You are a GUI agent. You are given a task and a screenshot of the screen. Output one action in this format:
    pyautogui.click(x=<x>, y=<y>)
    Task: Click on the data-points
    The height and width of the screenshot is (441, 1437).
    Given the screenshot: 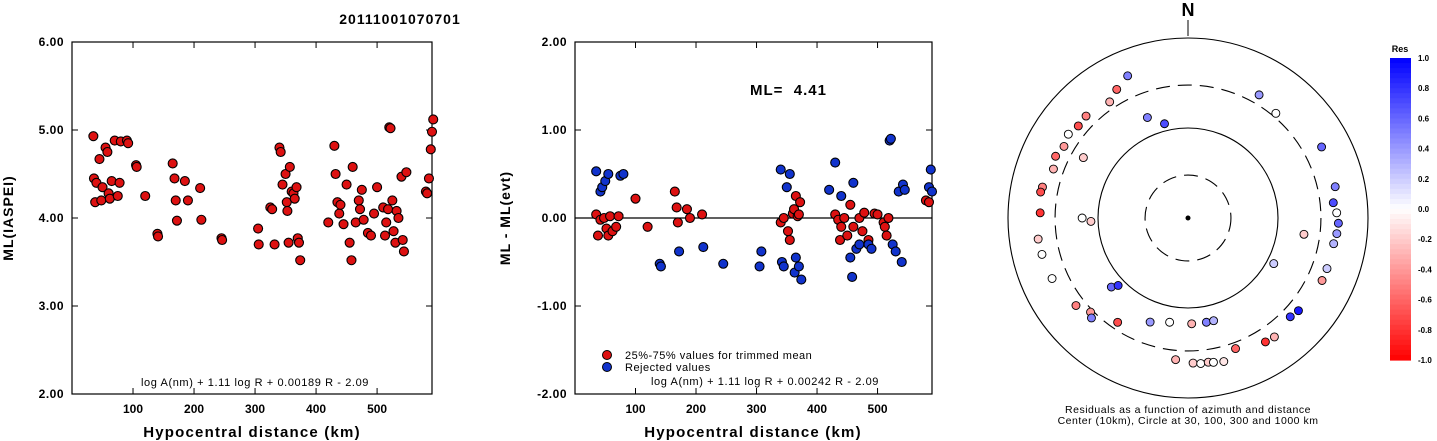 What is the action you would take?
    pyautogui.click(x=1188, y=219)
    